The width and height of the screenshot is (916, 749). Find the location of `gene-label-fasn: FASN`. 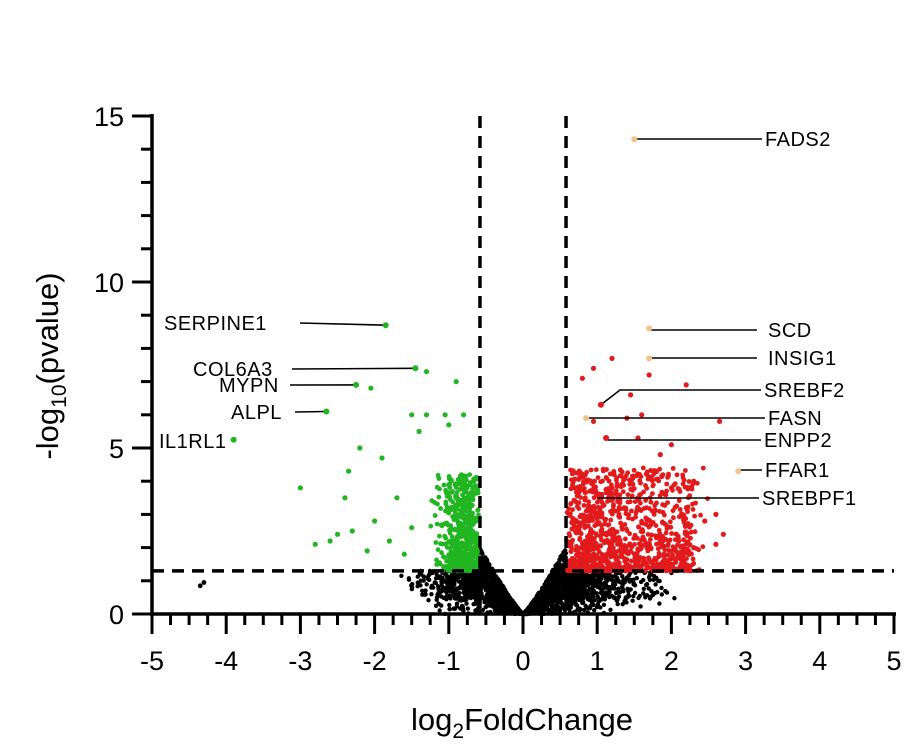

gene-label-fasn: FASN is located at coordinates (795, 419).